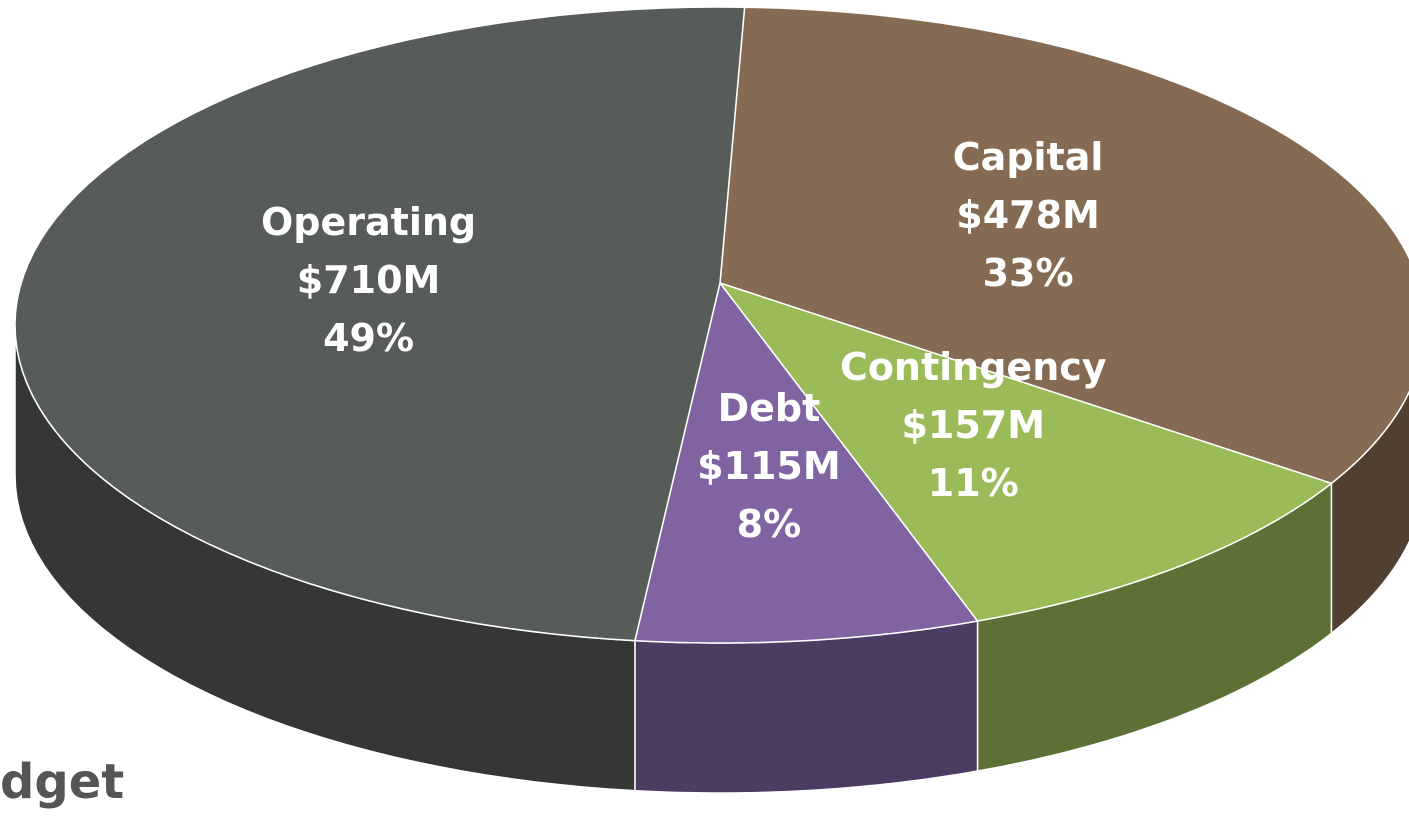 This screenshot has width=1409, height=829. Describe the element at coordinates (769, 524) in the screenshot. I see `percent-label: 8%` at that location.